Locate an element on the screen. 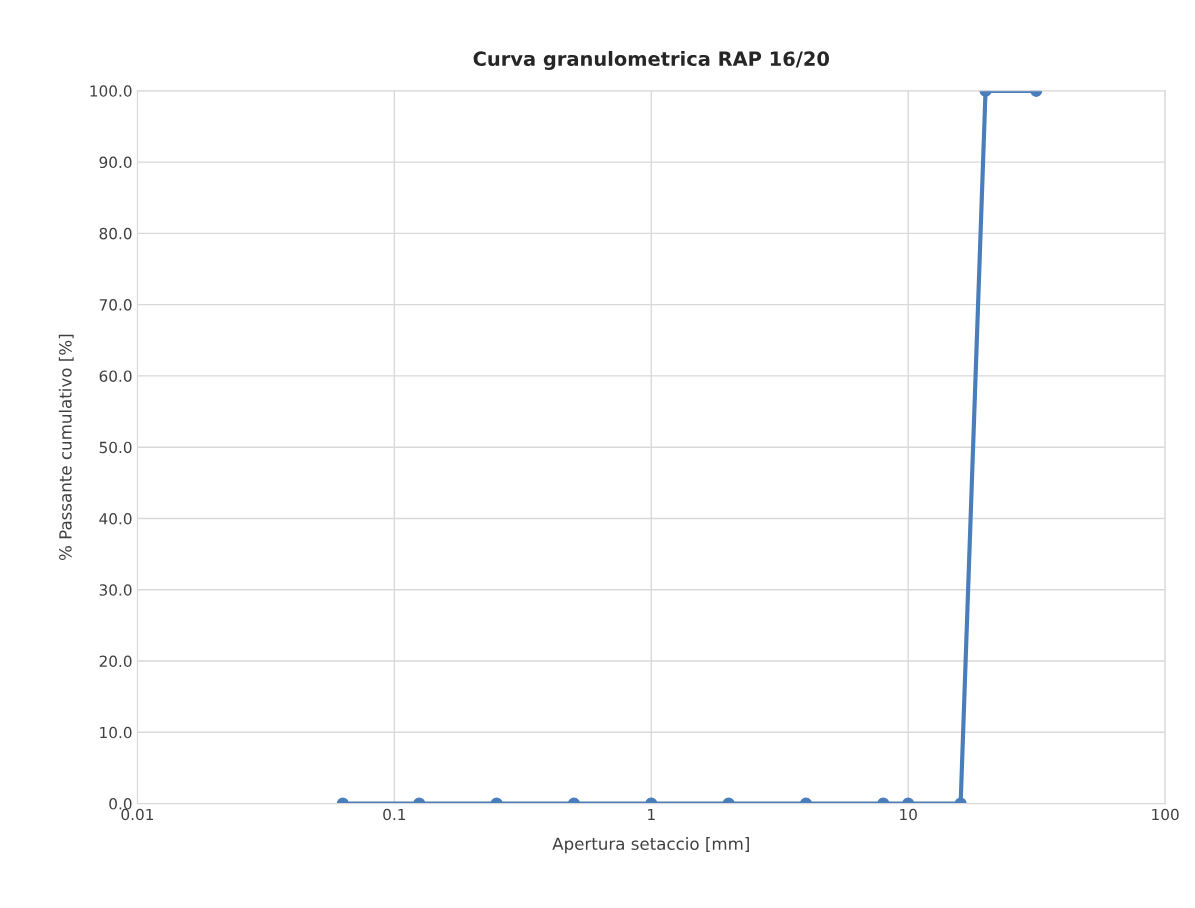 This screenshot has height=908, width=1195. y-axis-title: % Passante cumulativo [%] is located at coordinates (66, 447).